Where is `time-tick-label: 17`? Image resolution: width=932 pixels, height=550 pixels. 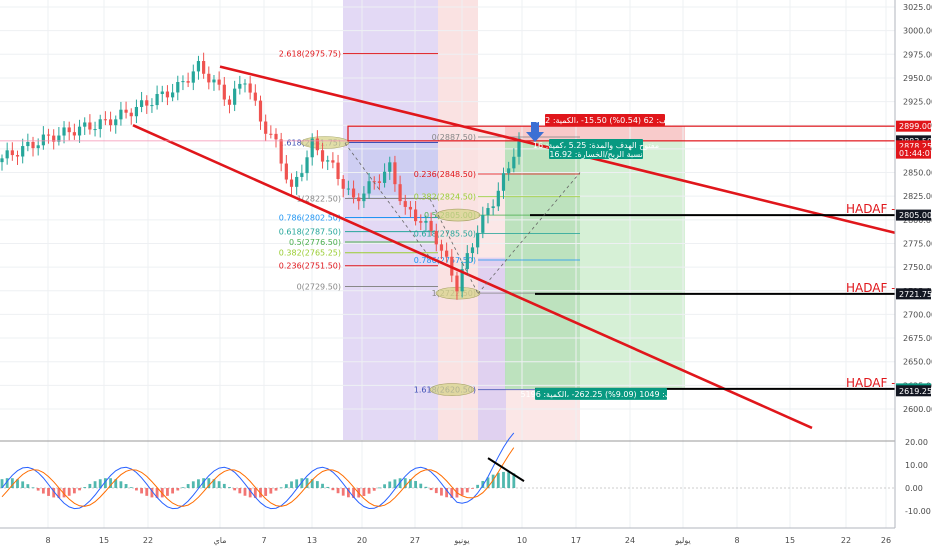
time-tick-label: 17 is located at coordinates (576, 540).